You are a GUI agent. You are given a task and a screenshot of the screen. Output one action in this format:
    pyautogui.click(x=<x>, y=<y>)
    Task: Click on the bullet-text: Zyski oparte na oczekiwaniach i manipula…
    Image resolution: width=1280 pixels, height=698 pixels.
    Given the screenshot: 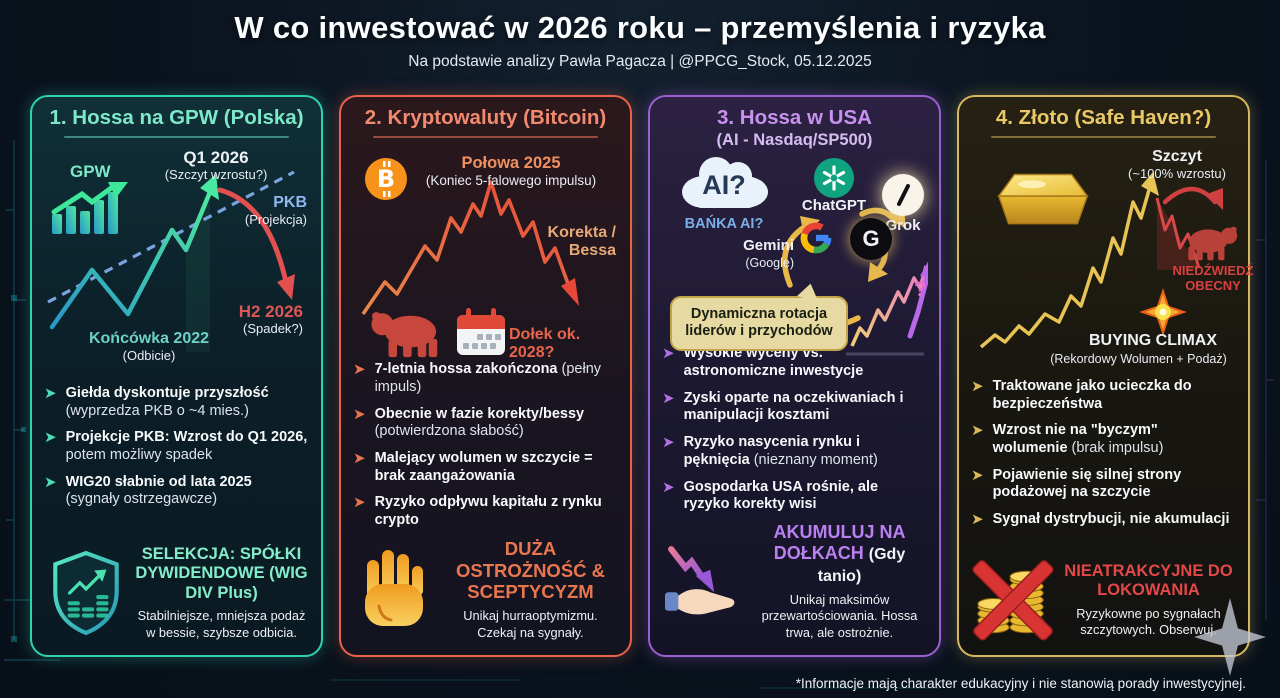 What is the action you would take?
    pyautogui.click(x=793, y=406)
    